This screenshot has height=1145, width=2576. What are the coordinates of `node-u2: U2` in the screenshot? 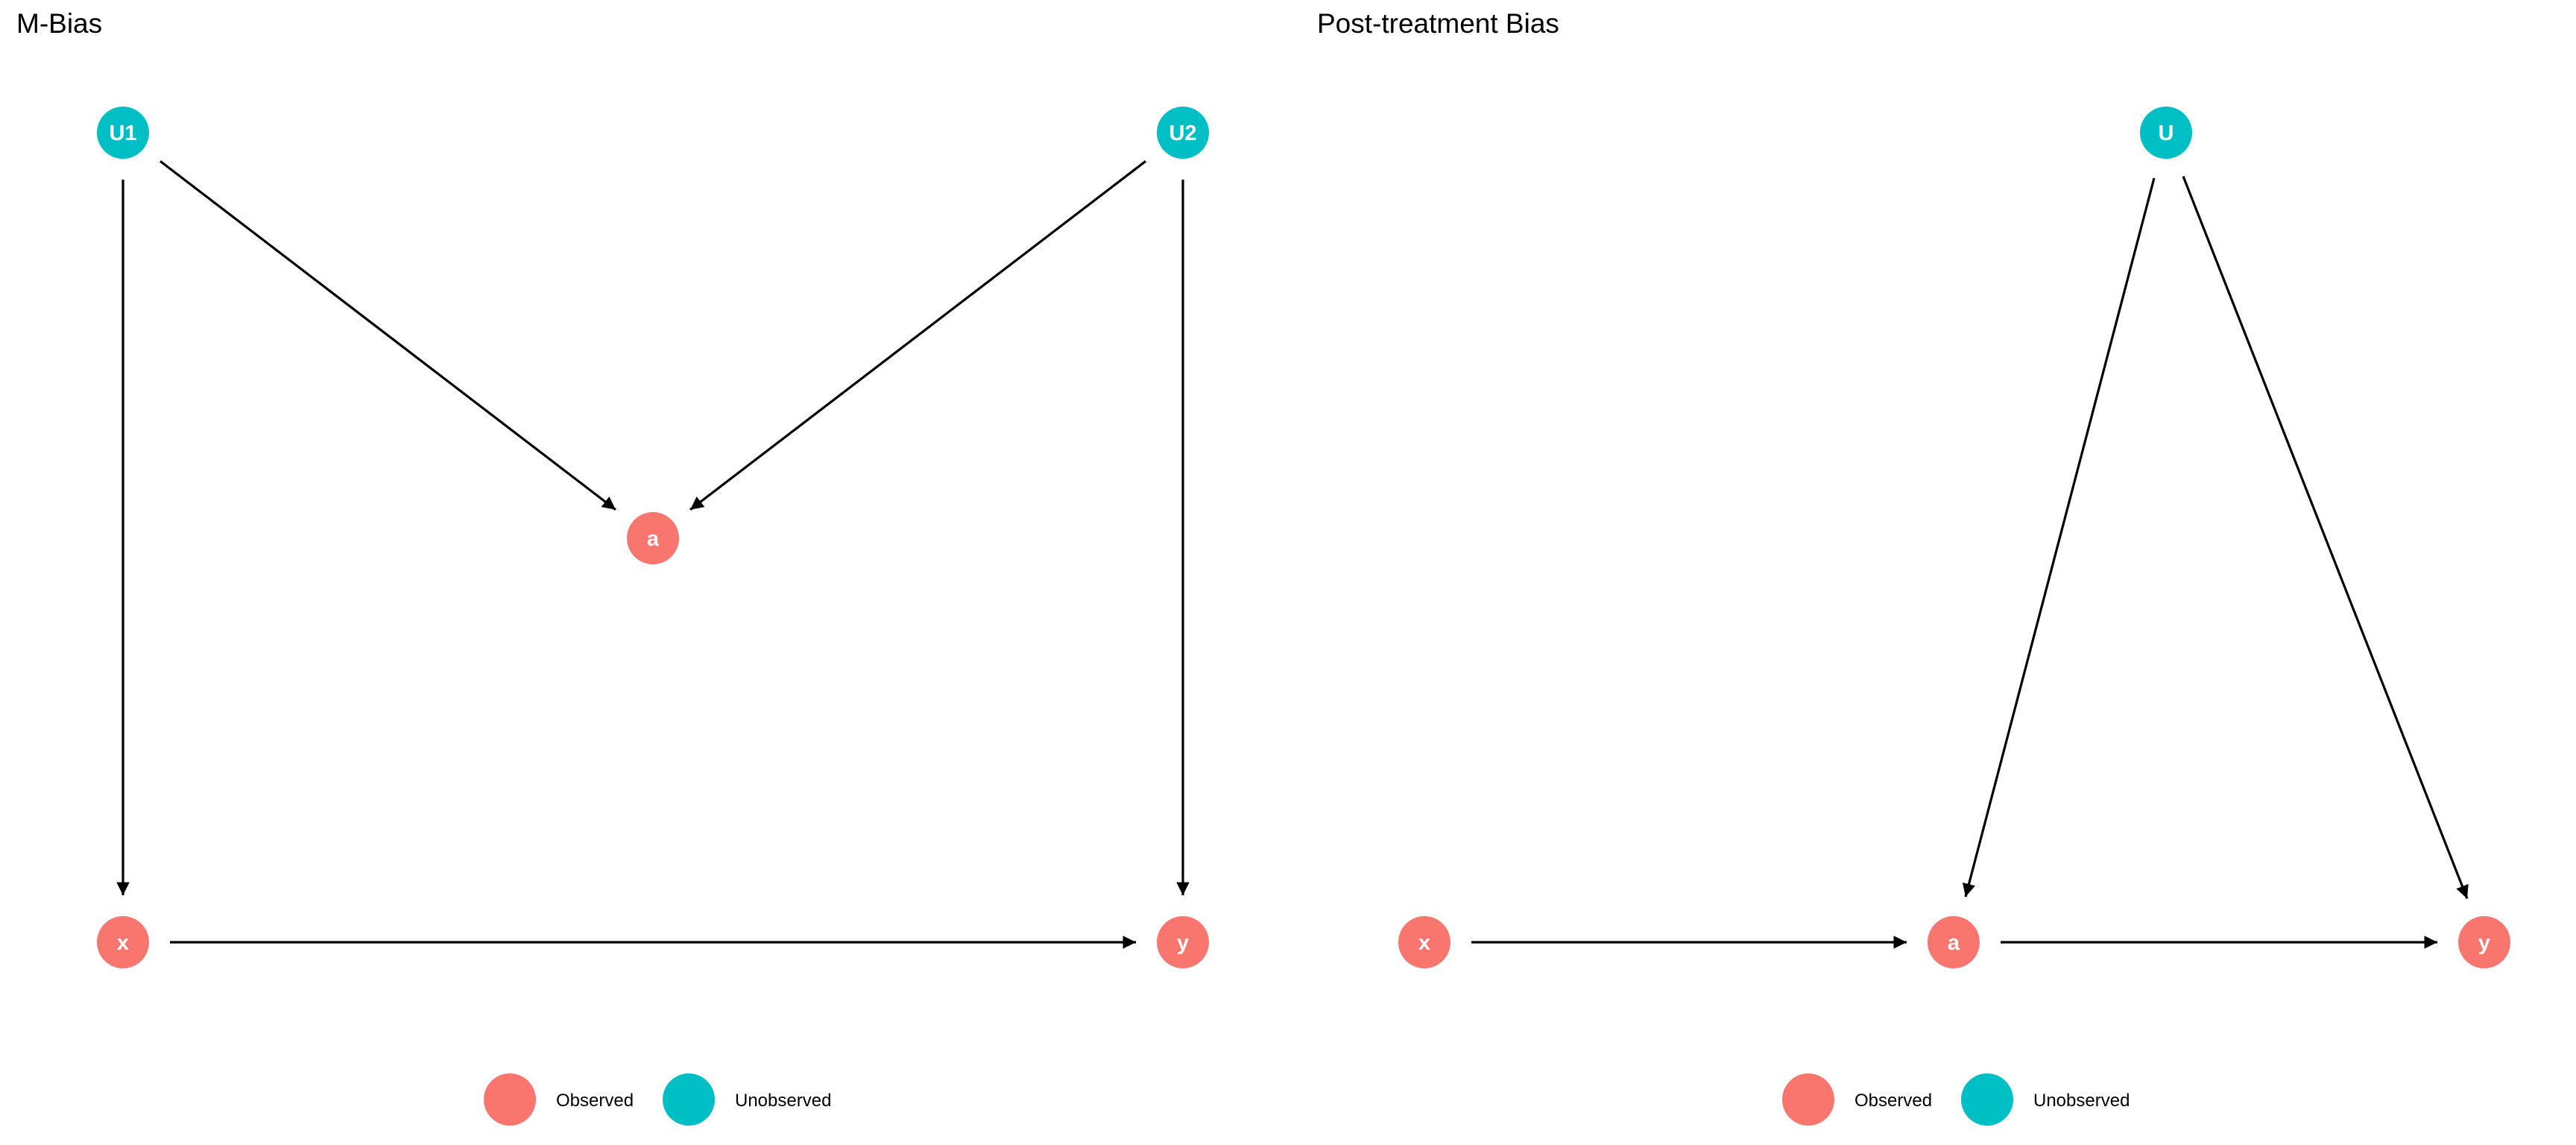 It's located at (1183, 133).